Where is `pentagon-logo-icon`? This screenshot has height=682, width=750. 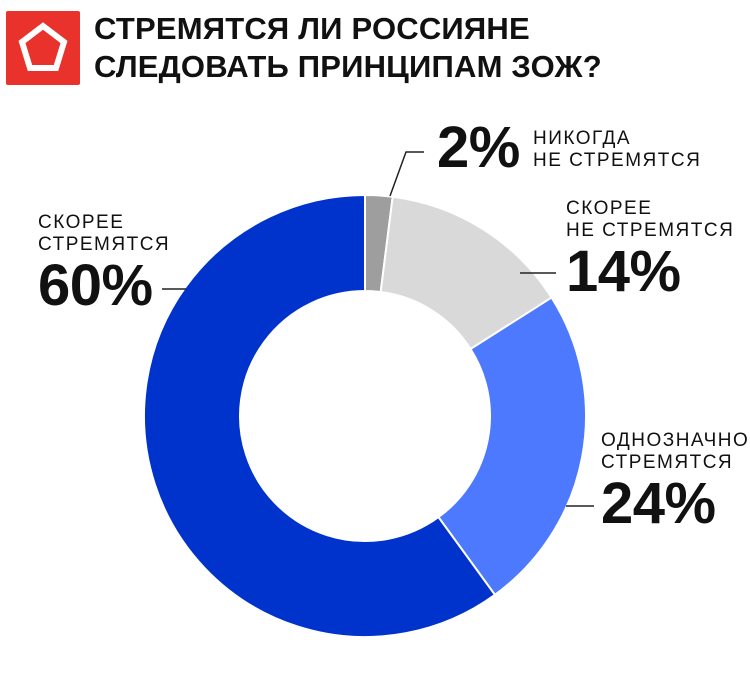
pentagon-logo-icon is located at coordinates (43, 48).